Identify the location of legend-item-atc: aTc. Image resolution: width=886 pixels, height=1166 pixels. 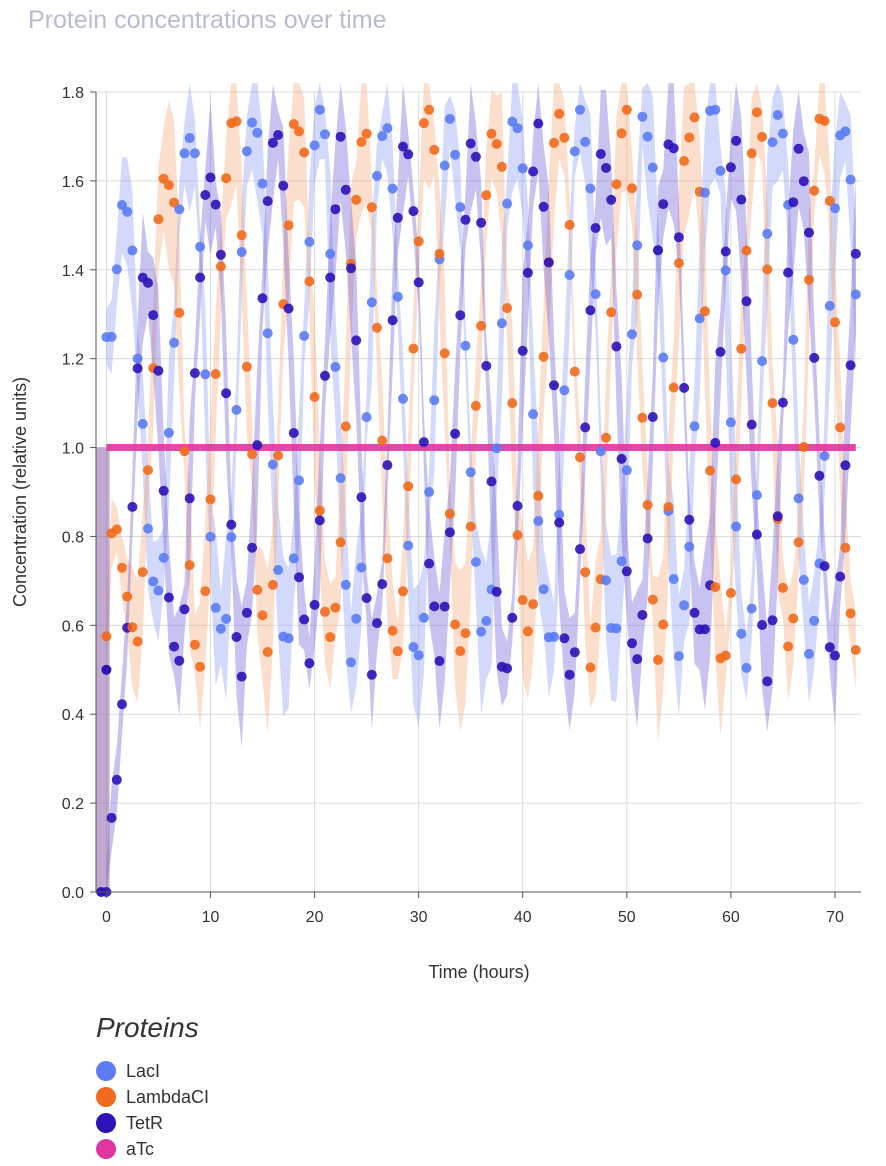
(152, 1149).